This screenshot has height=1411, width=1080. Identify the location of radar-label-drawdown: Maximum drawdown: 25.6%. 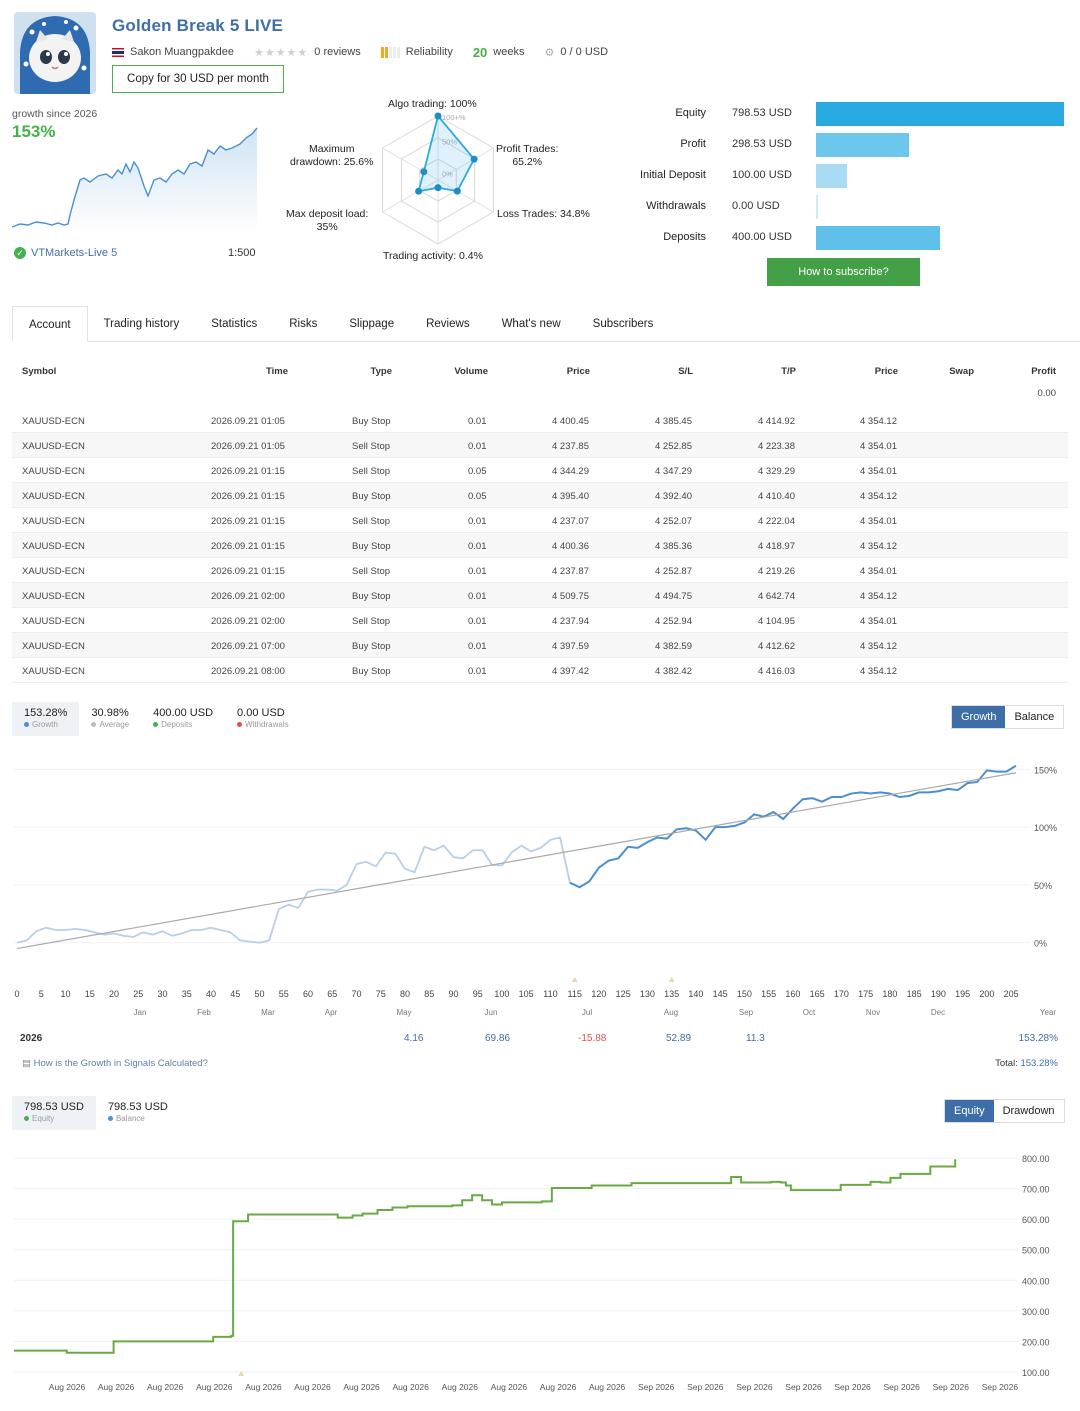
(332, 155).